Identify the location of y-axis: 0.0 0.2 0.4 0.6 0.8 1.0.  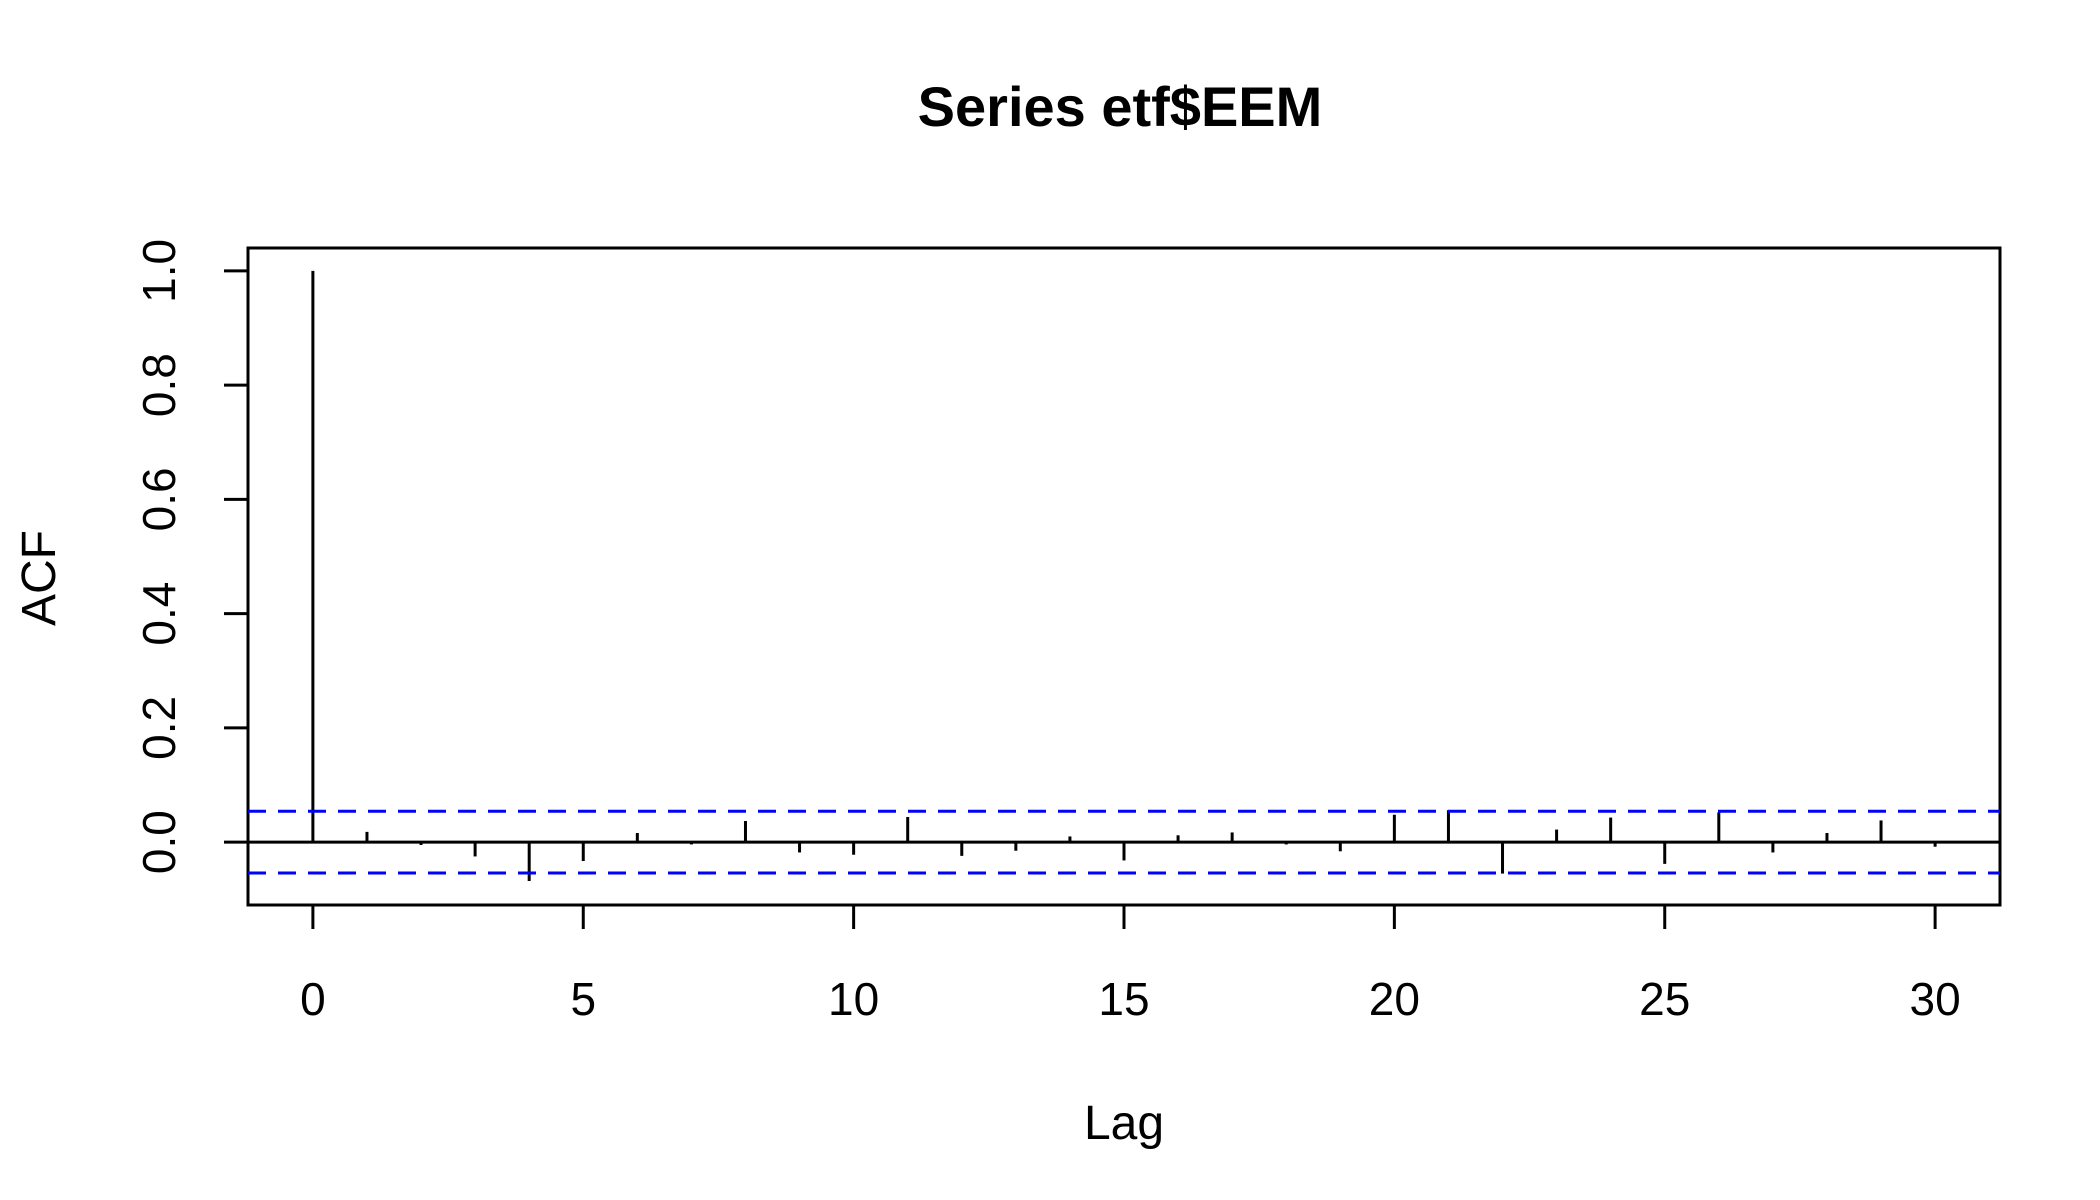
(191, 556).